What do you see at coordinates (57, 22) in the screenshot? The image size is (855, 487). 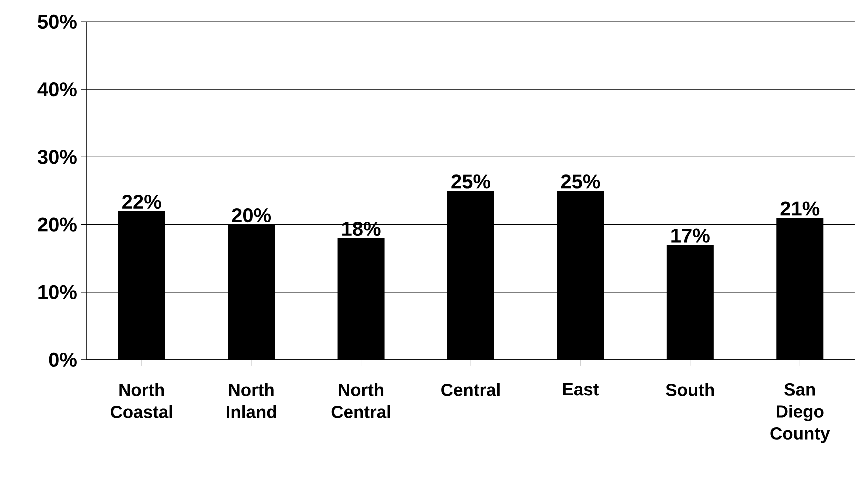 I see `y-tick-label: 50%` at bounding box center [57, 22].